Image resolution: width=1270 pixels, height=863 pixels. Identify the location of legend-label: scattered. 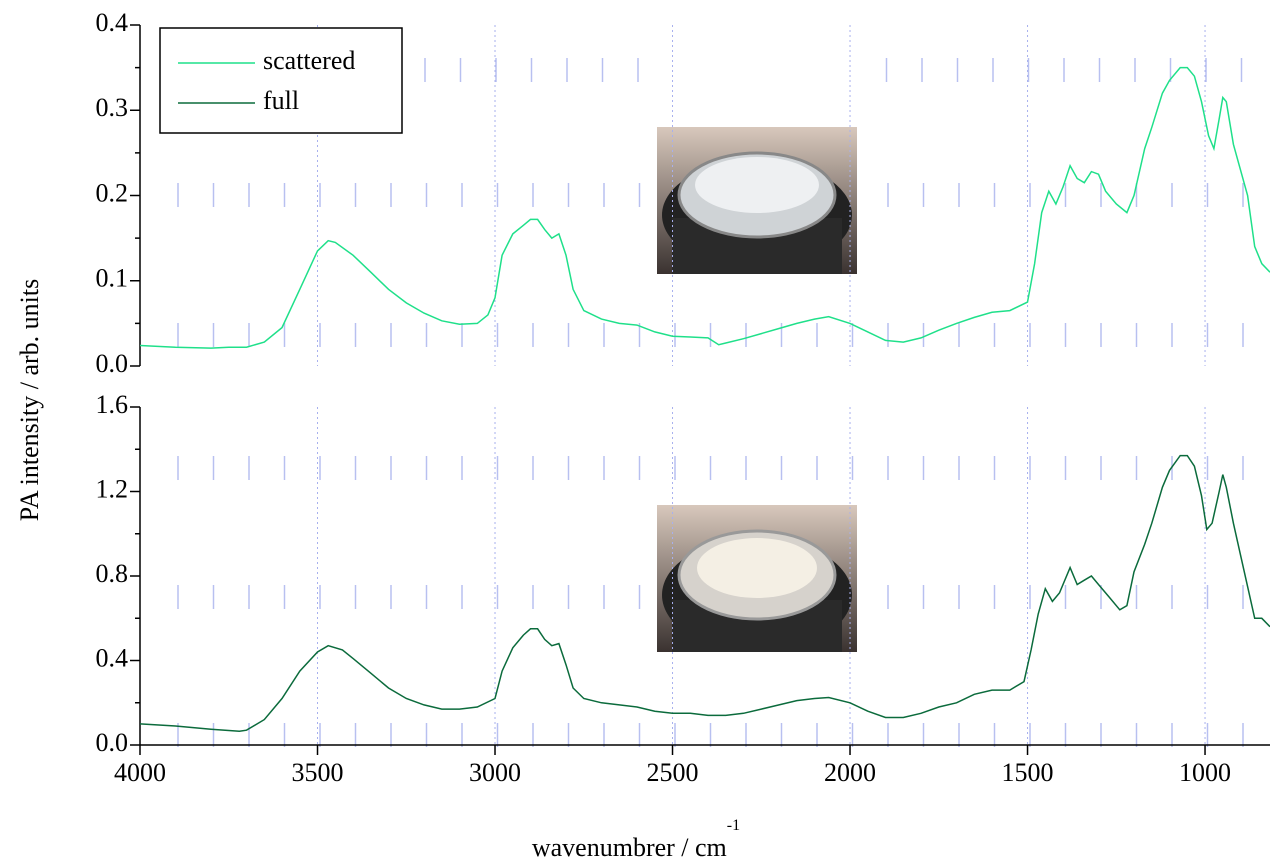
(309, 60).